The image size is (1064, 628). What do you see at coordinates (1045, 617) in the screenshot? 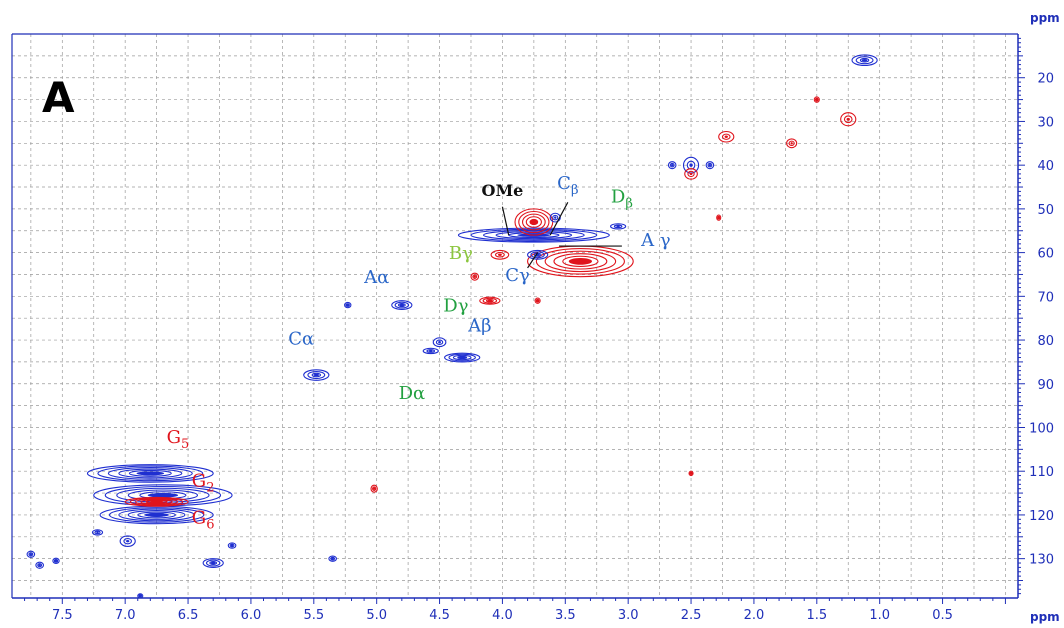
I see `x-axis-unit: ppm` at bounding box center [1045, 617].